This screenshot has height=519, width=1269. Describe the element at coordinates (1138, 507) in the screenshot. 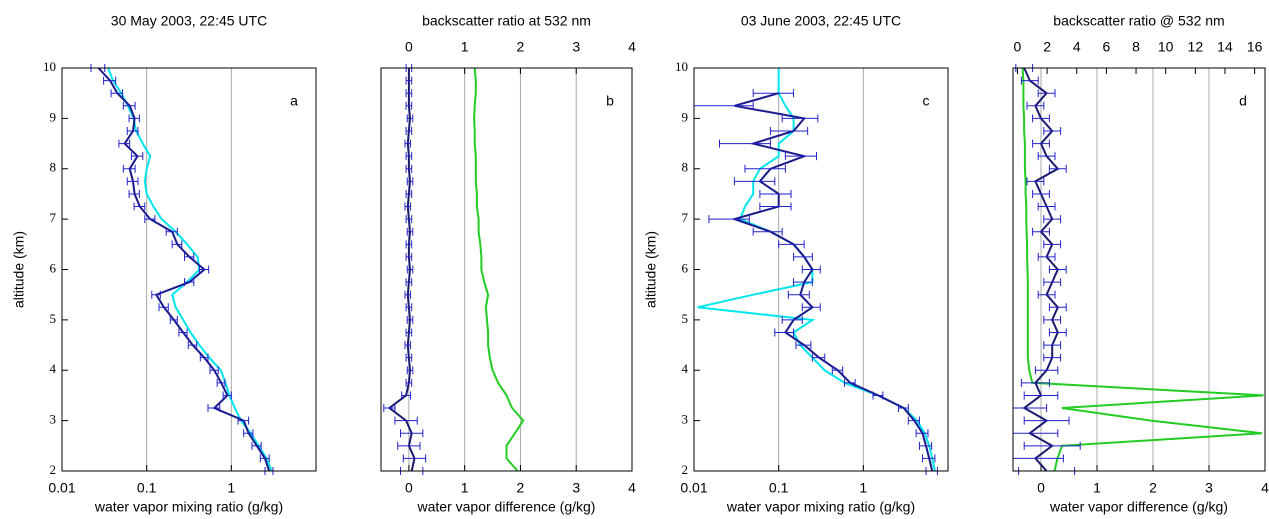

I see `x-axis-label: water vapor difference (g/kg)` at that location.